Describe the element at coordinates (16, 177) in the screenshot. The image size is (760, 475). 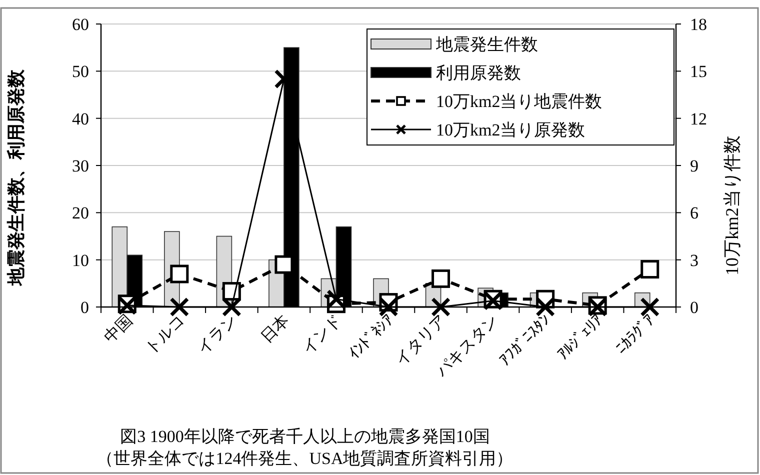
I see `y-axis-title: 地震発生件数、利用原発数` at that location.